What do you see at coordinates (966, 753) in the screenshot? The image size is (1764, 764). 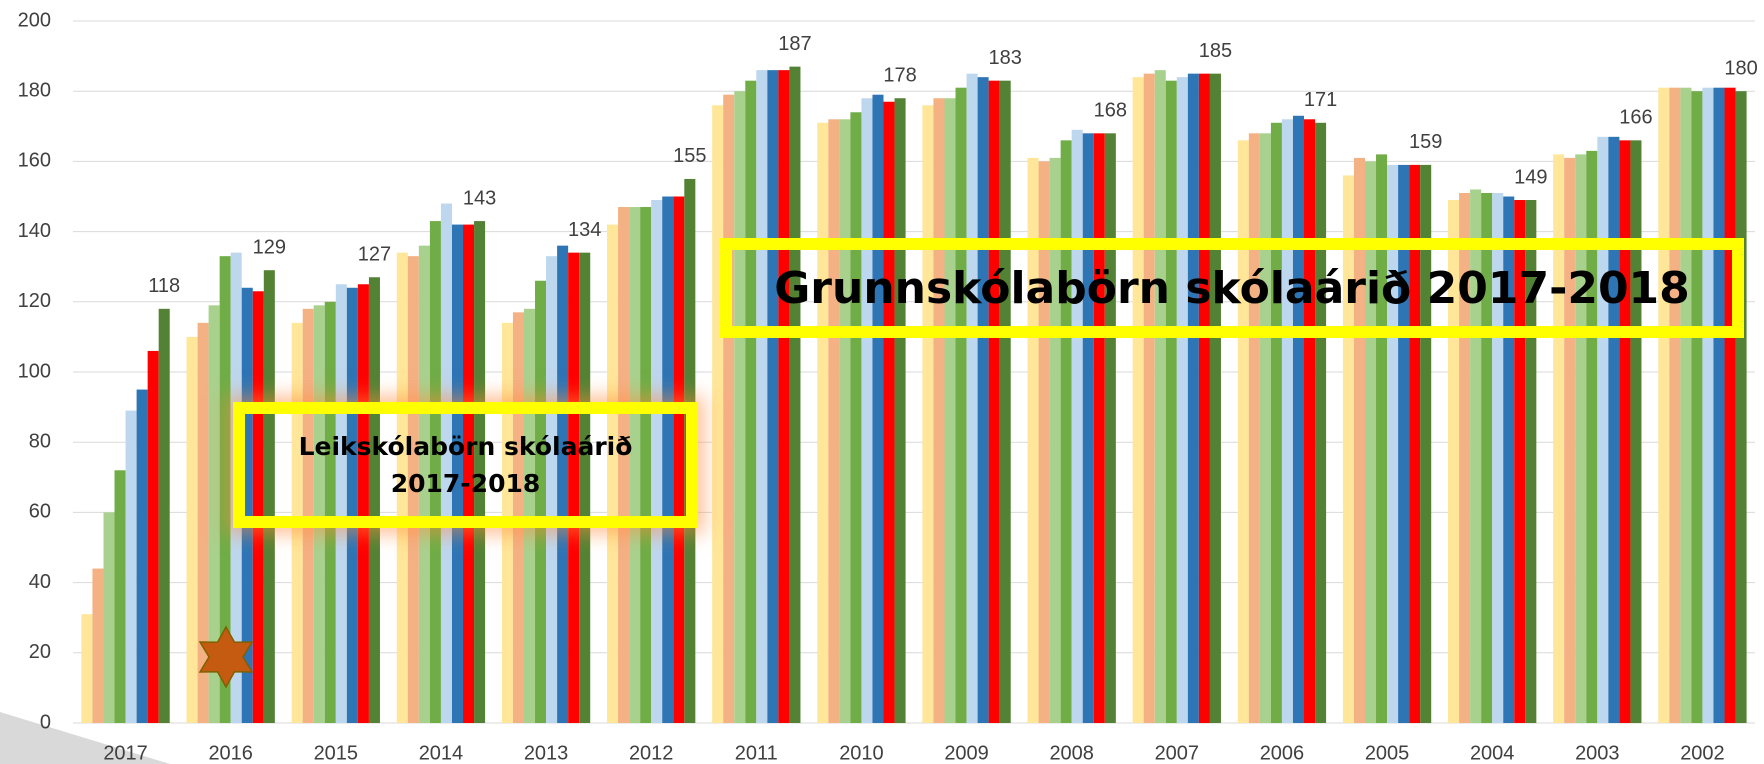 I see `x-tick-label: 2009` at bounding box center [966, 753].